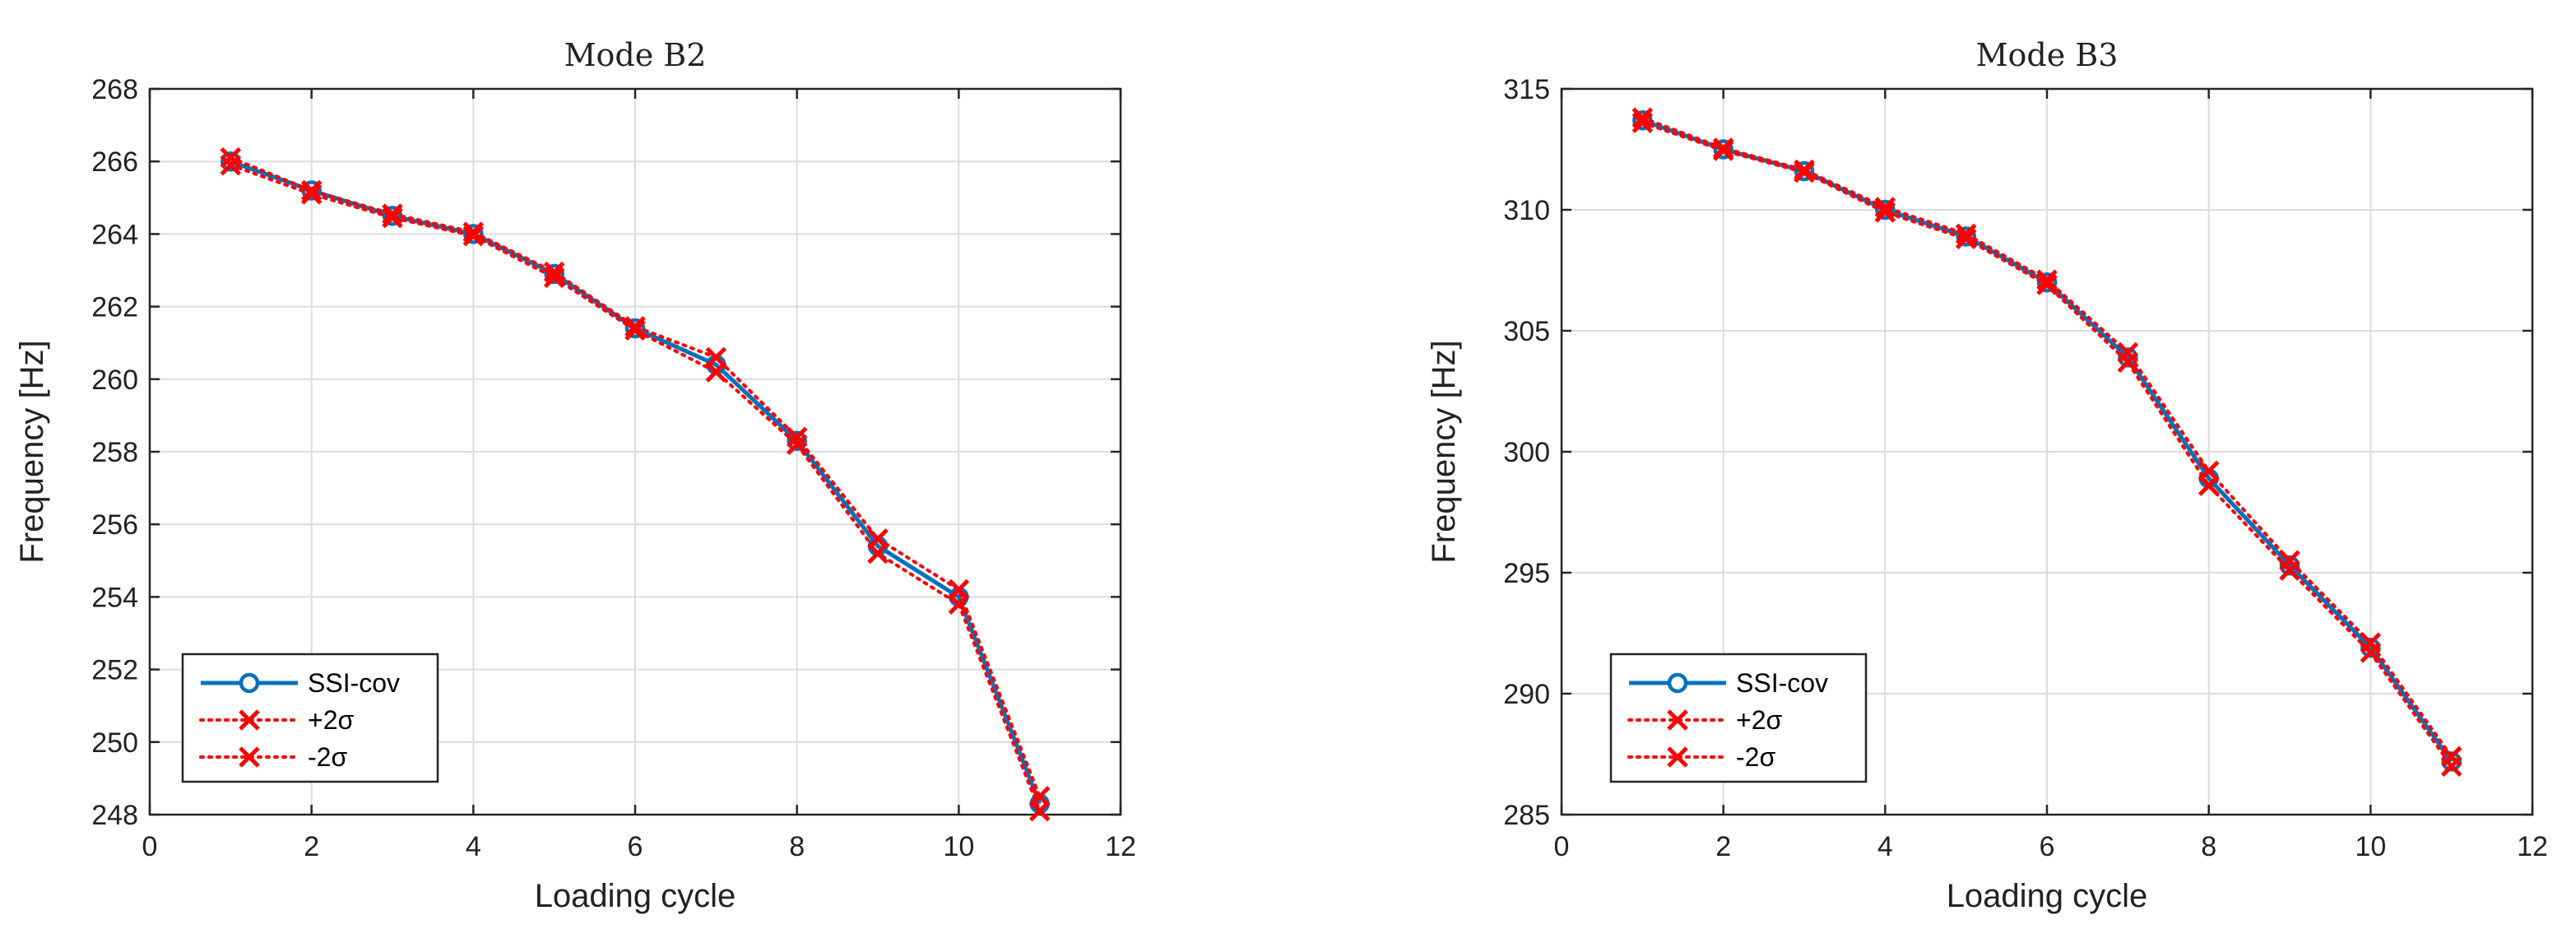  I want to click on y-tick-label: 285, so click(1526, 815).